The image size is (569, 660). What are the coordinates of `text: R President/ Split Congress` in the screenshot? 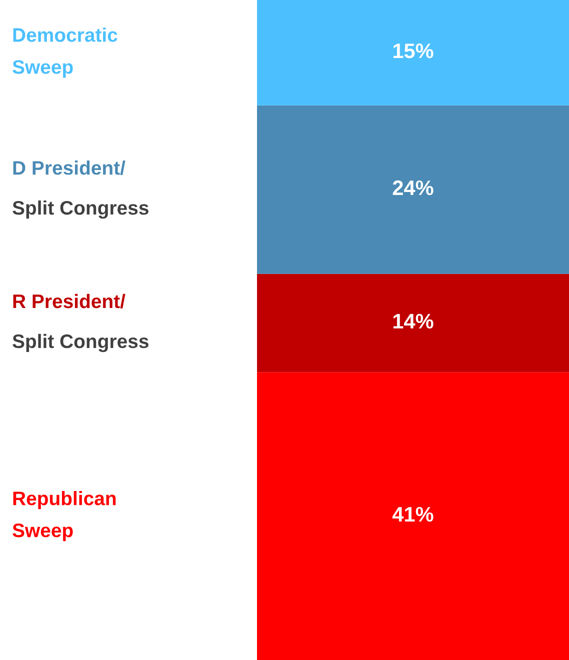 It's located at (80, 323).